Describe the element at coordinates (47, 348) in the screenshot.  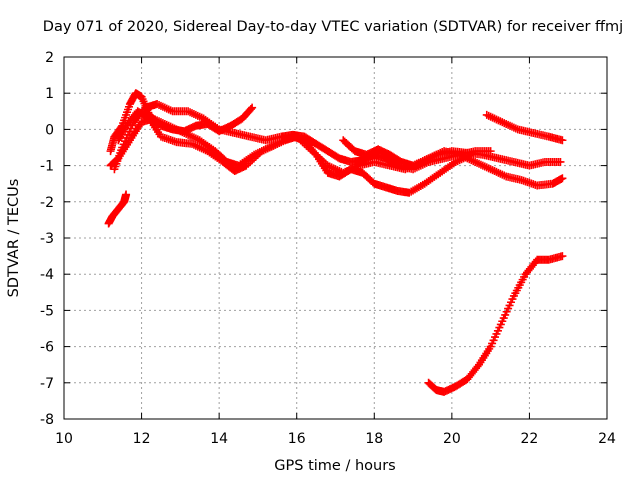
I see `y-tick-label: -6` at that location.